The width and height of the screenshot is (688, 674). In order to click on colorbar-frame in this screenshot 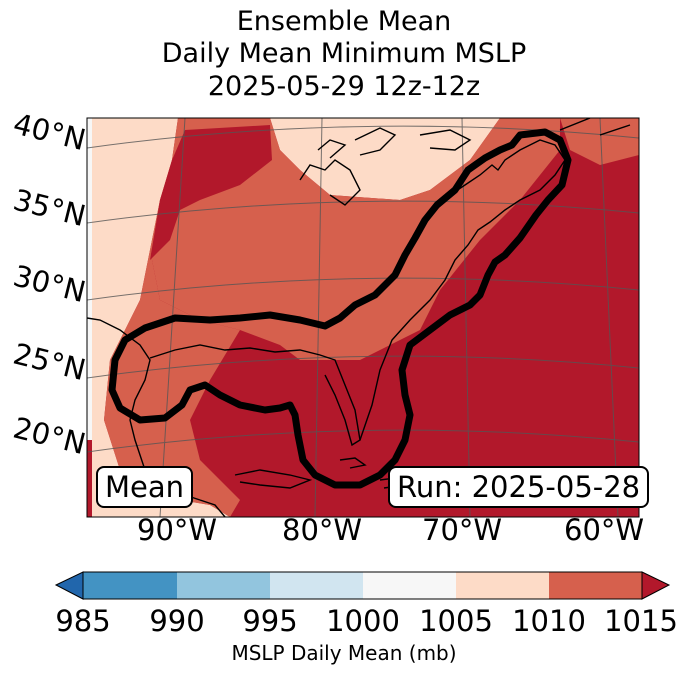, I will do `click(362, 585)`.